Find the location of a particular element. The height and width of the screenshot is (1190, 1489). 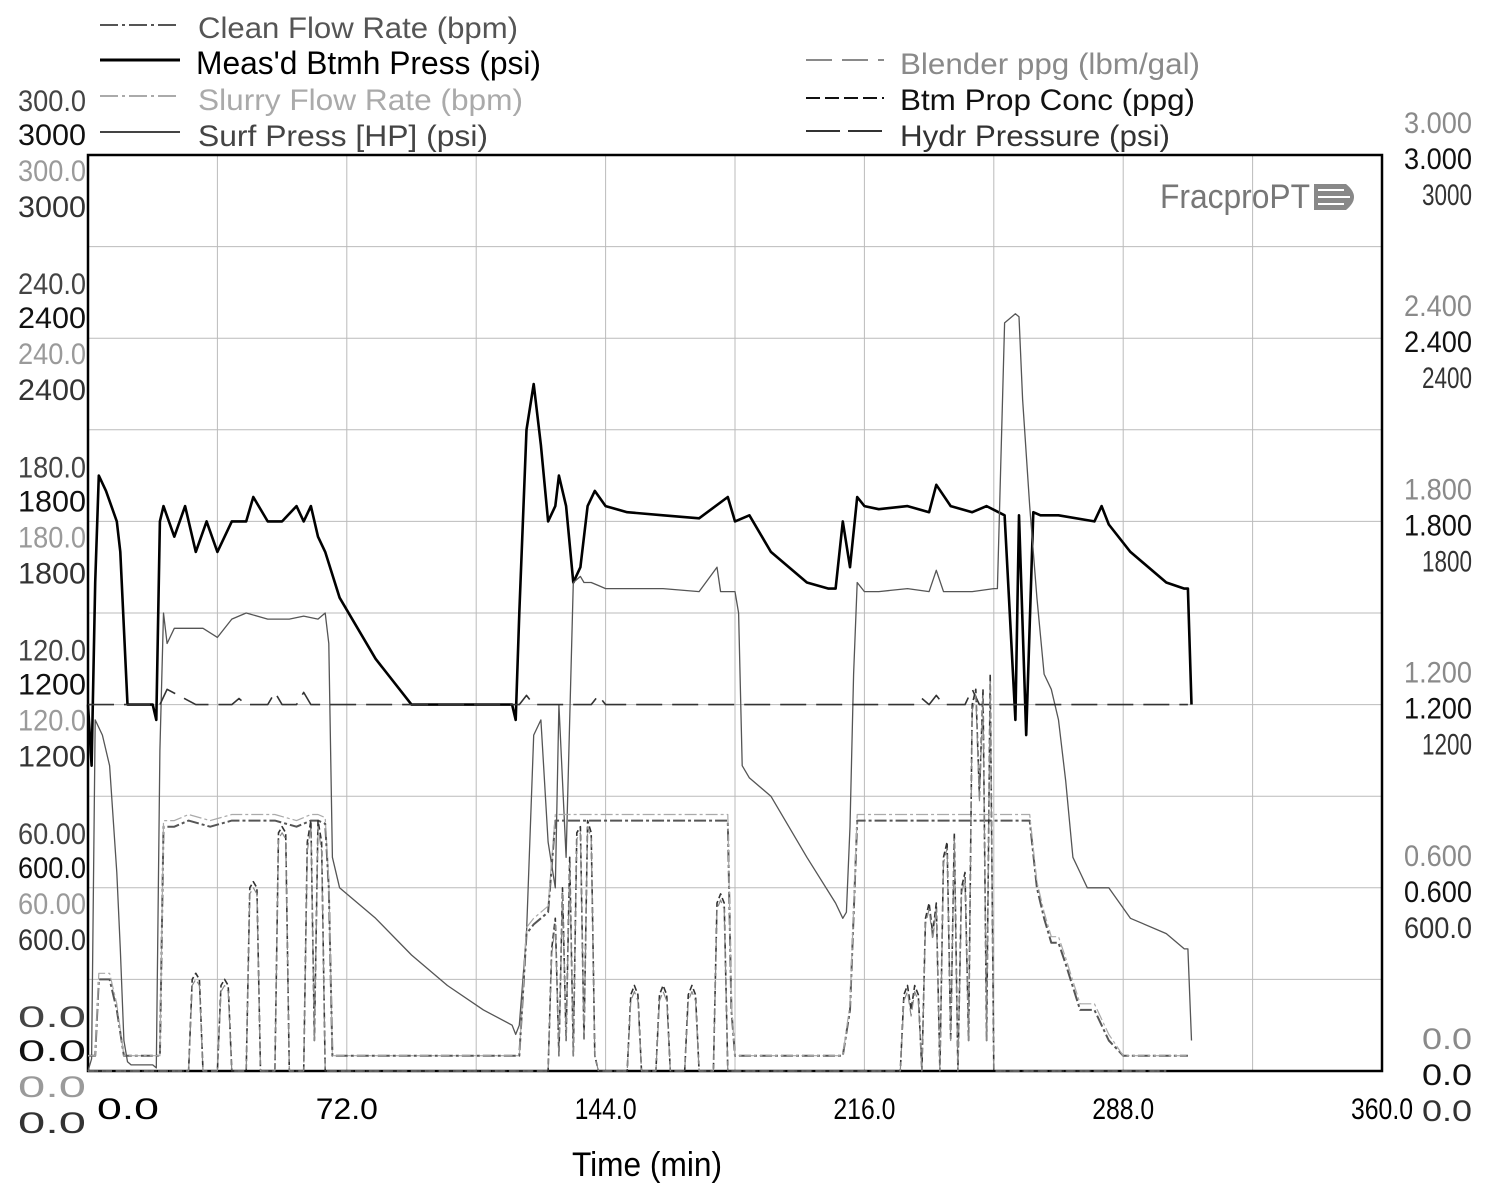

brand-logo: FracproPT is located at coordinates (1257, 197).